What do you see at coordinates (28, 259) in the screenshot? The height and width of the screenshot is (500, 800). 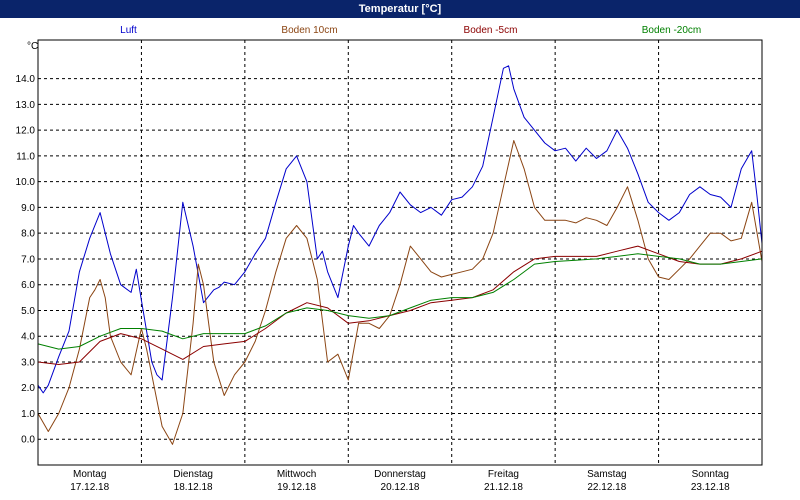 I see `y-tick-label: 7.0` at bounding box center [28, 259].